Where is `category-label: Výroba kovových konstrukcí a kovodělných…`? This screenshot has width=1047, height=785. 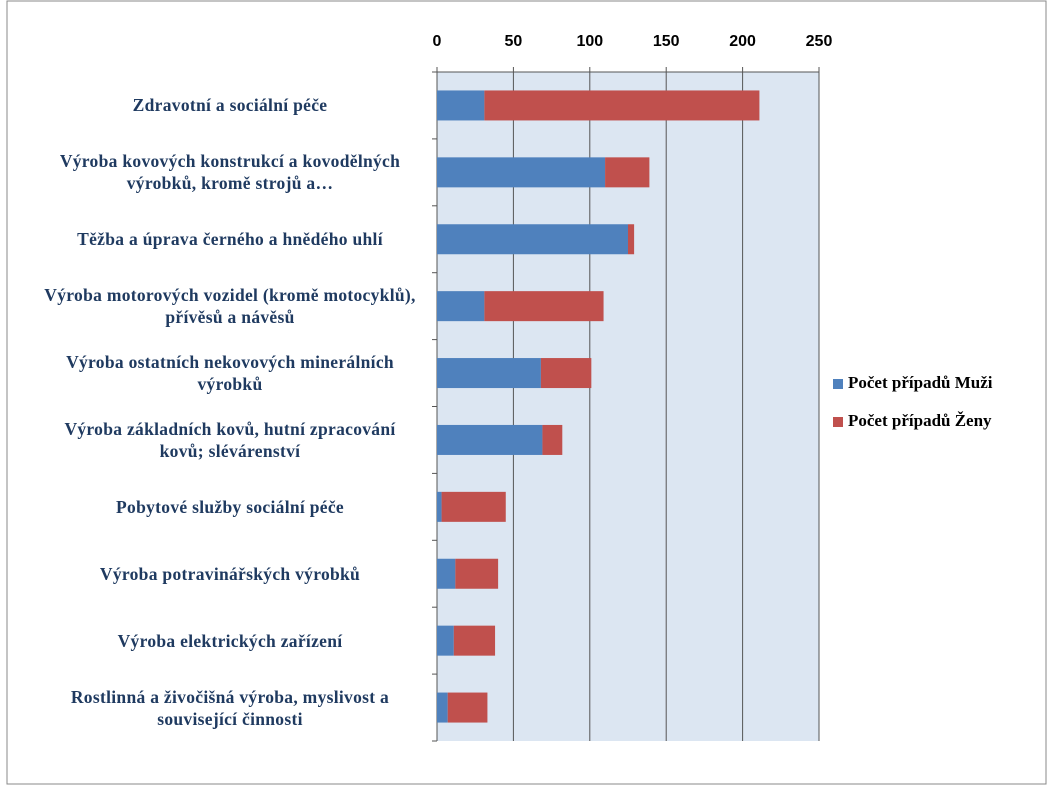 category-label: Výroba kovových konstrukcí a kovodělných… is located at coordinates (230, 172).